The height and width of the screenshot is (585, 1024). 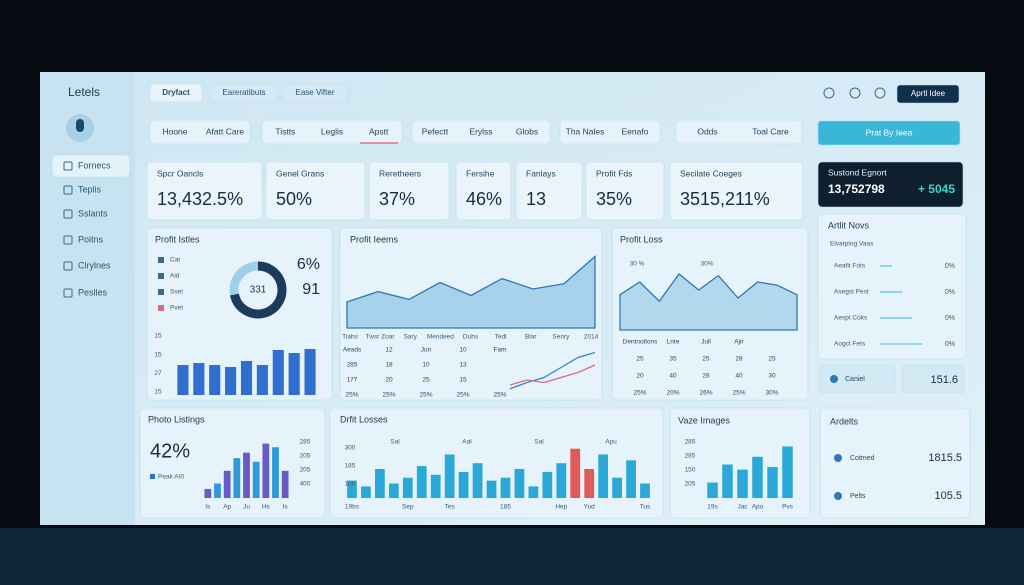 What do you see at coordinates (611, 442) in the screenshot?
I see `axis-label: Apu` at bounding box center [611, 442].